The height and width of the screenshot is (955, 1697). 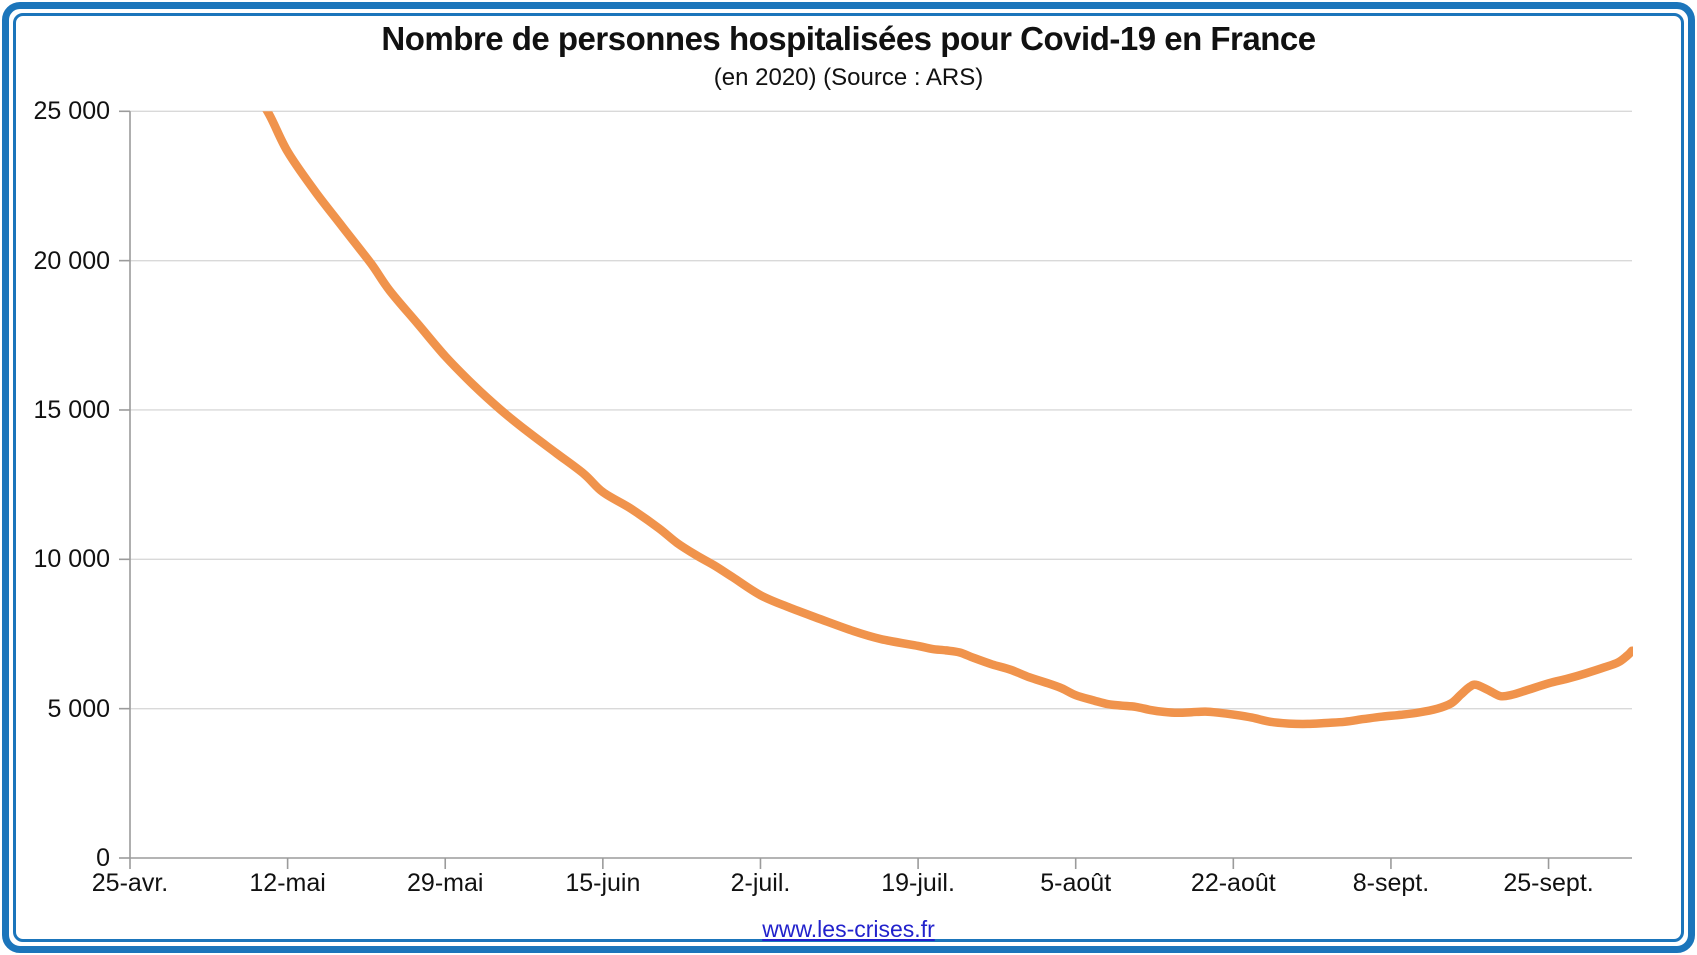 What do you see at coordinates (445, 883) in the screenshot?
I see `x-axis-label: 29-mai` at bounding box center [445, 883].